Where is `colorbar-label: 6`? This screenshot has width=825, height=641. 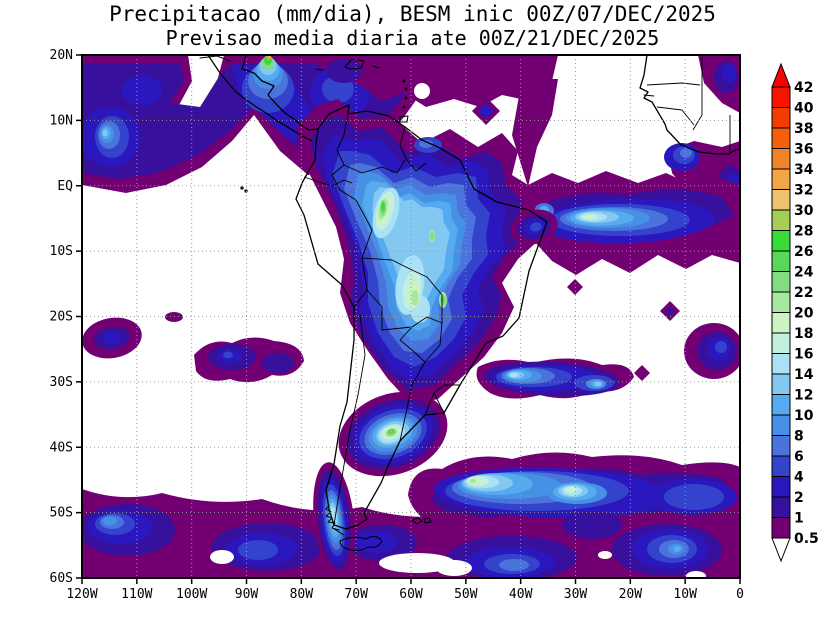
colorbar-label: 6 is located at coordinates (799, 457).